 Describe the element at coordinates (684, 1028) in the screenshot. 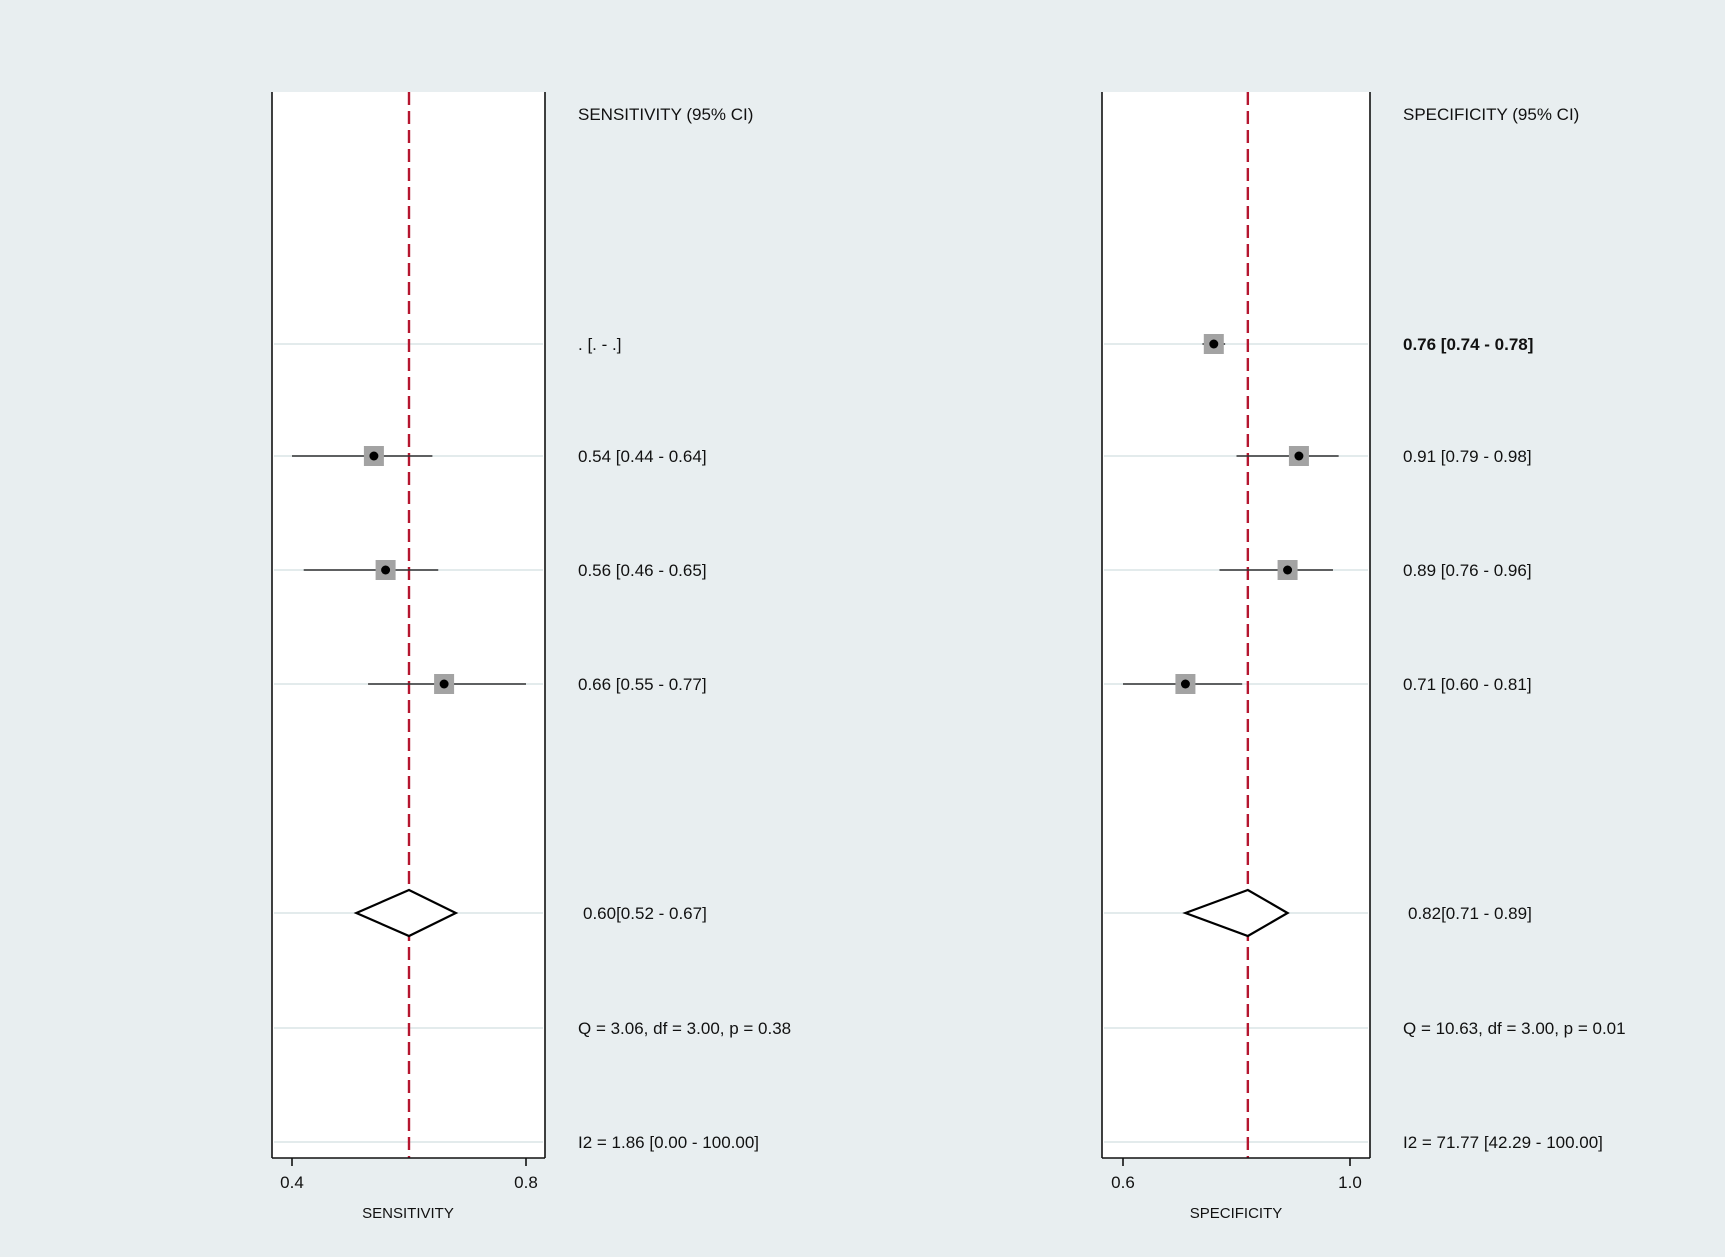

I see `sensitivity-heterogeneity-label: Q = 3.06, df = 3.00, p = 0.38` at that location.